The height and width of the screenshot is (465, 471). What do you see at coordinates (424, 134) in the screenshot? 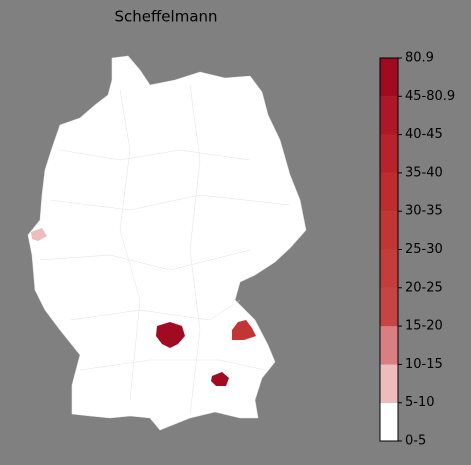
I see `colorbar-tick-label: 40-45` at bounding box center [424, 134].